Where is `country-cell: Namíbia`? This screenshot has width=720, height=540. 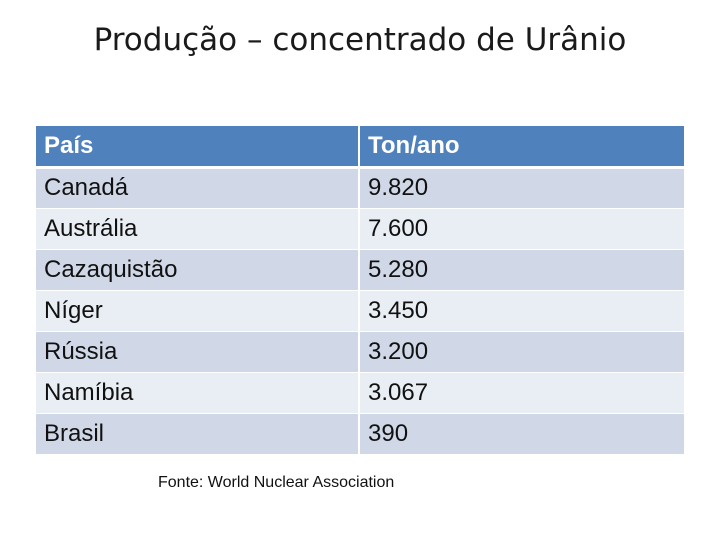 country-cell: Namíbia is located at coordinates (198, 392).